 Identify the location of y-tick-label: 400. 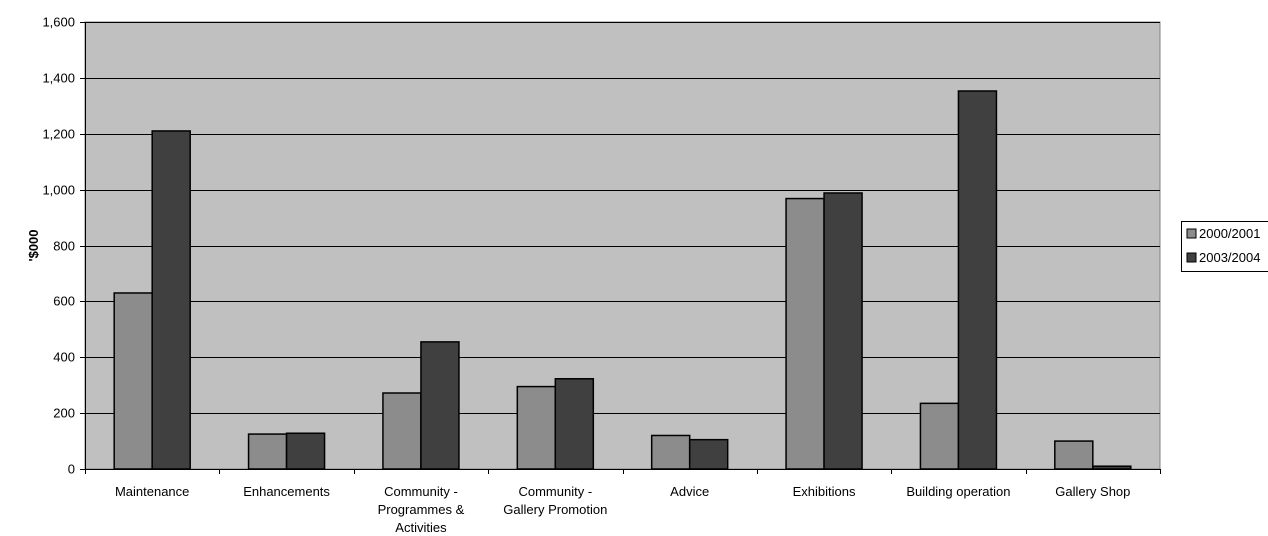
(64, 357).